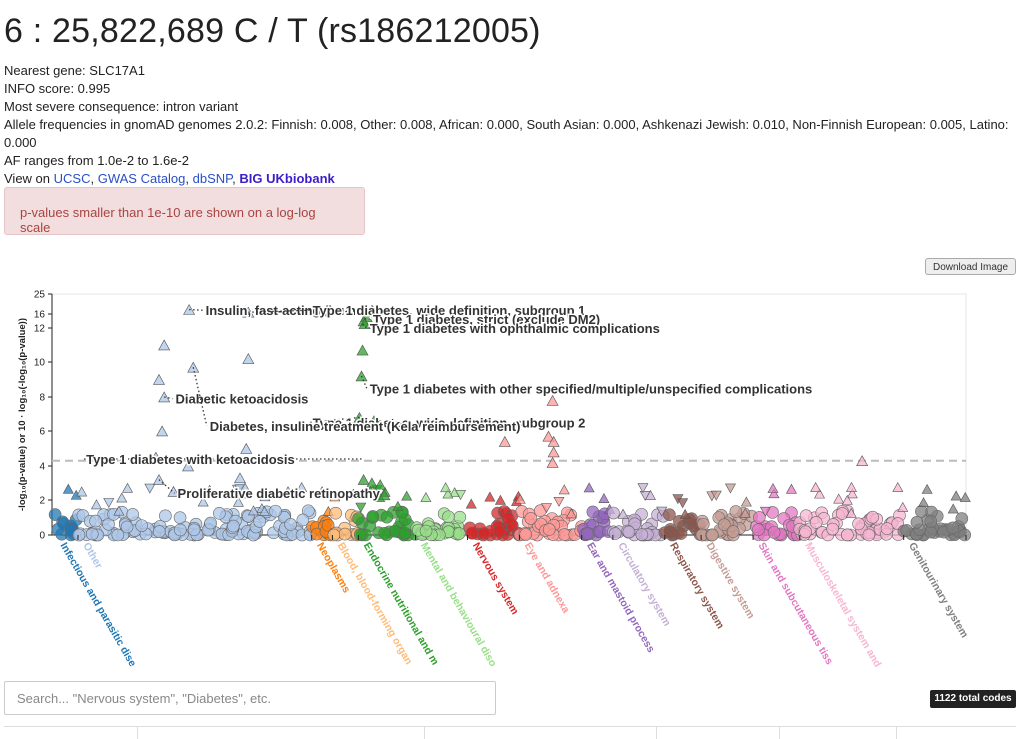  I want to click on y-tick-label: 4, so click(42, 467).